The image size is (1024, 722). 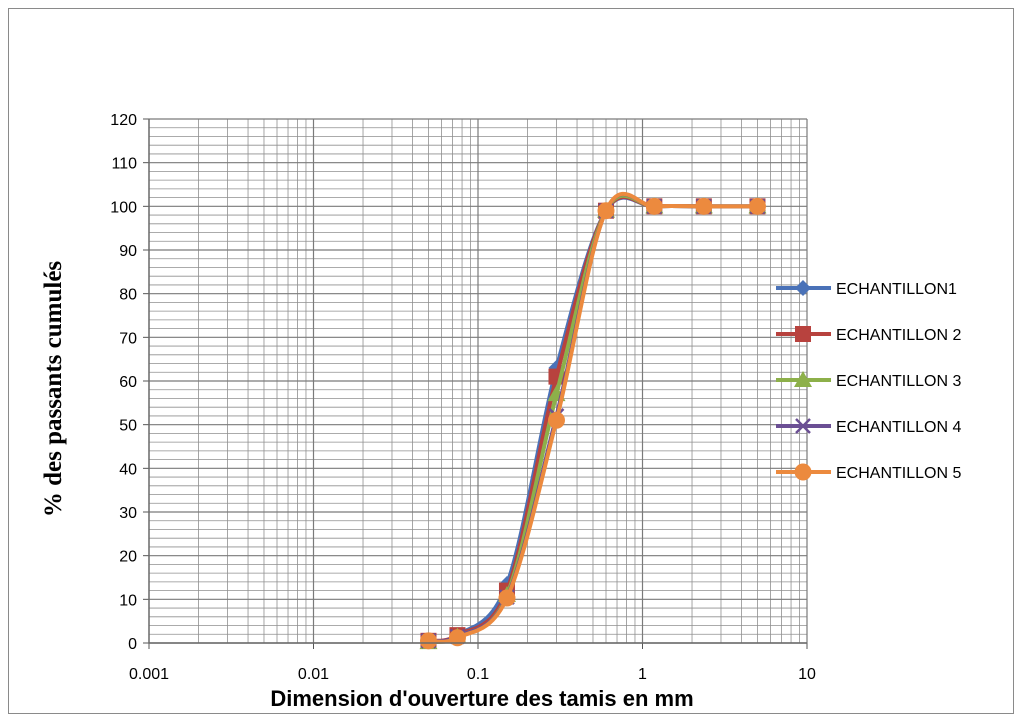 What do you see at coordinates (128, 382) in the screenshot?
I see `y-tick-label: 60` at bounding box center [128, 382].